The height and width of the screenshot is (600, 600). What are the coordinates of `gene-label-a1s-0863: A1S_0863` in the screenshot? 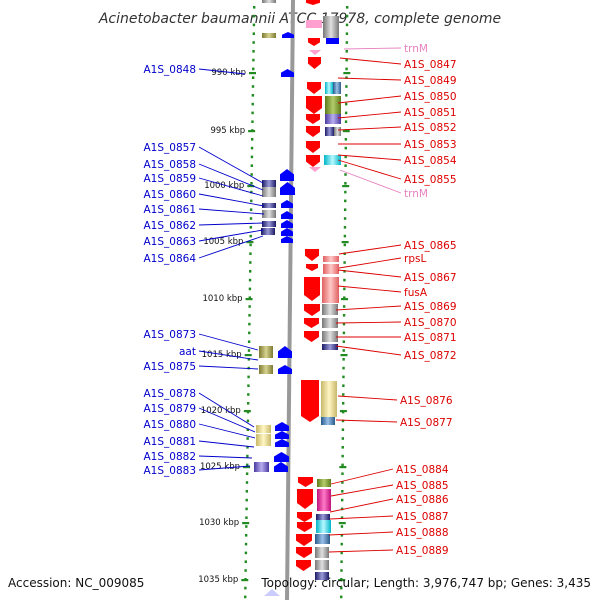 It's located at (170, 242).